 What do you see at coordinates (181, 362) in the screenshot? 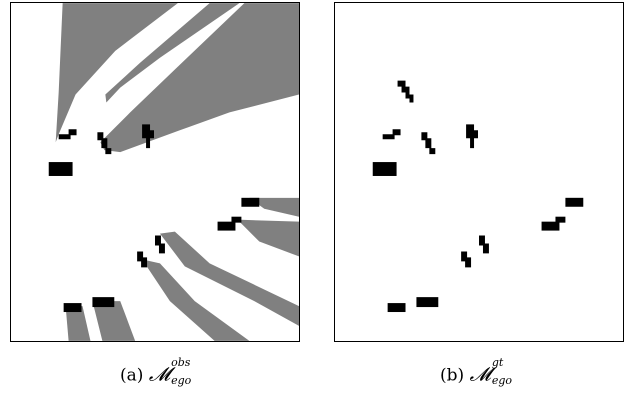
I see `caption-a-superscript: obs` at bounding box center [181, 362].